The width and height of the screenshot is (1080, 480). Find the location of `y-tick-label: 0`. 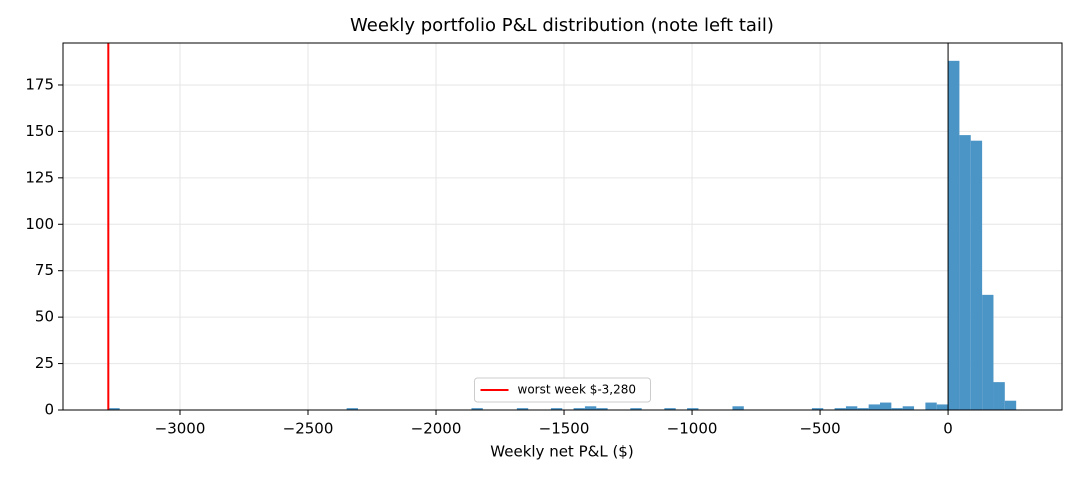

y-tick-label: 0 is located at coordinates (49, 410).